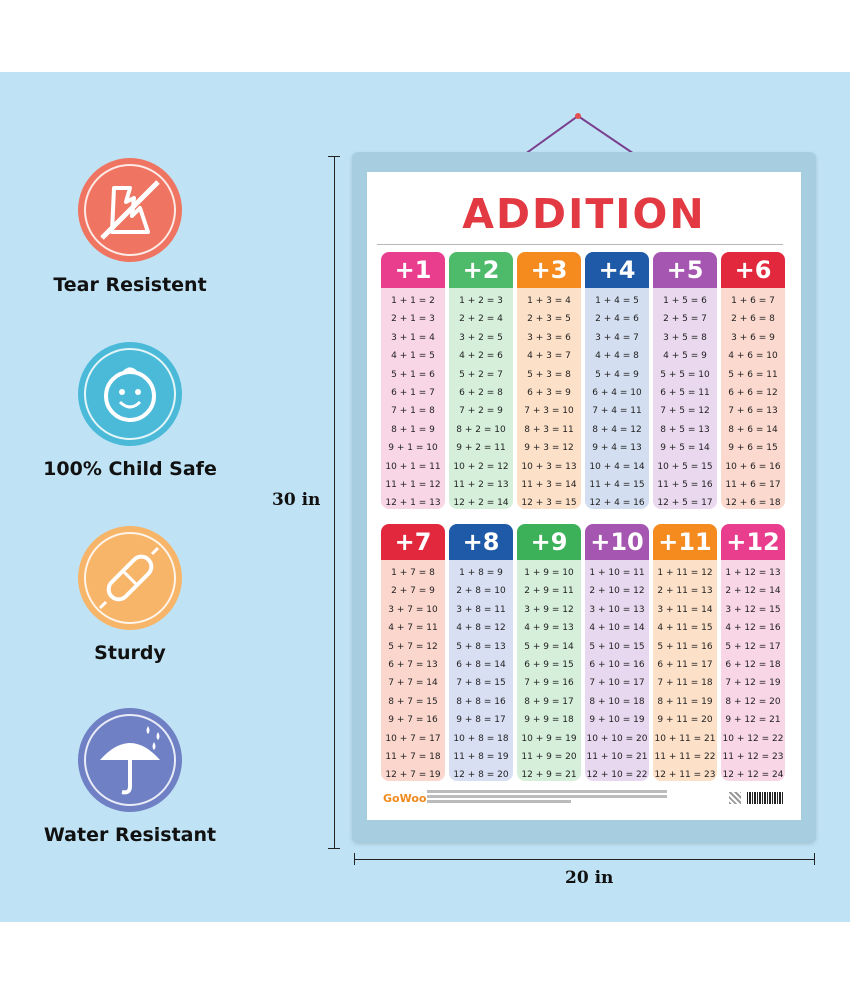  Describe the element at coordinates (413, 356) in the screenshot. I see `equation-row: 4 + 1 = 5` at that location.